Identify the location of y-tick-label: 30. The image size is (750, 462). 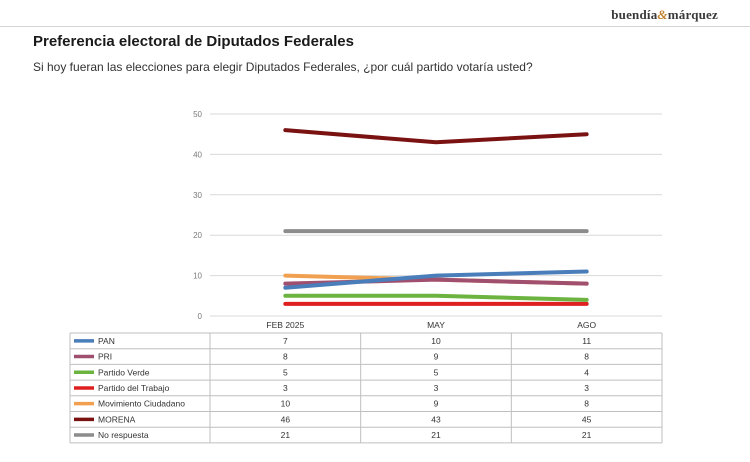
(197, 195).